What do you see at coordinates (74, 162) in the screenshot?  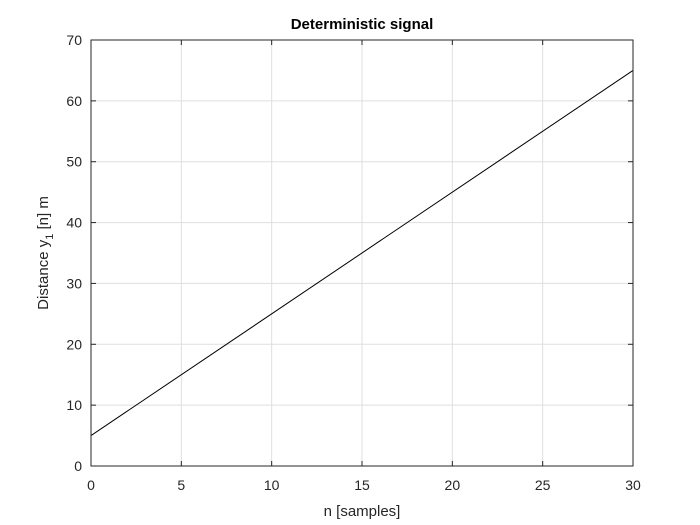 I see `y-tick-label: 50` at bounding box center [74, 162].